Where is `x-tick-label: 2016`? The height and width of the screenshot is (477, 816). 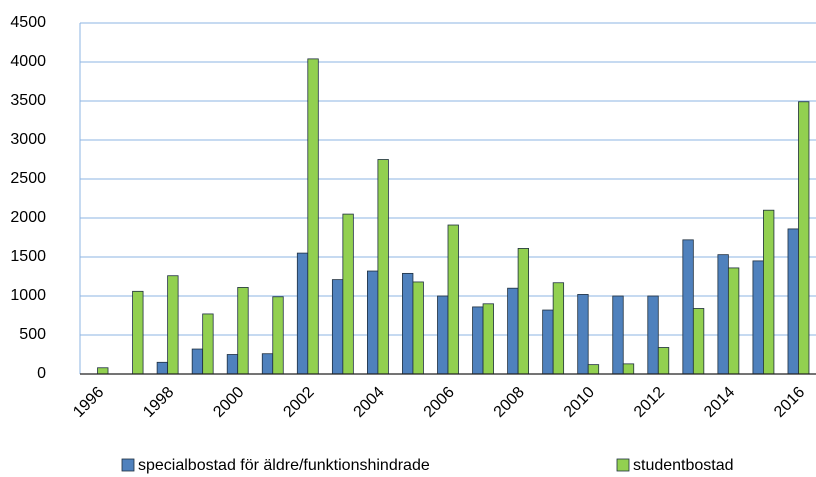
x-tick-label: 2016 is located at coordinates (789, 402).